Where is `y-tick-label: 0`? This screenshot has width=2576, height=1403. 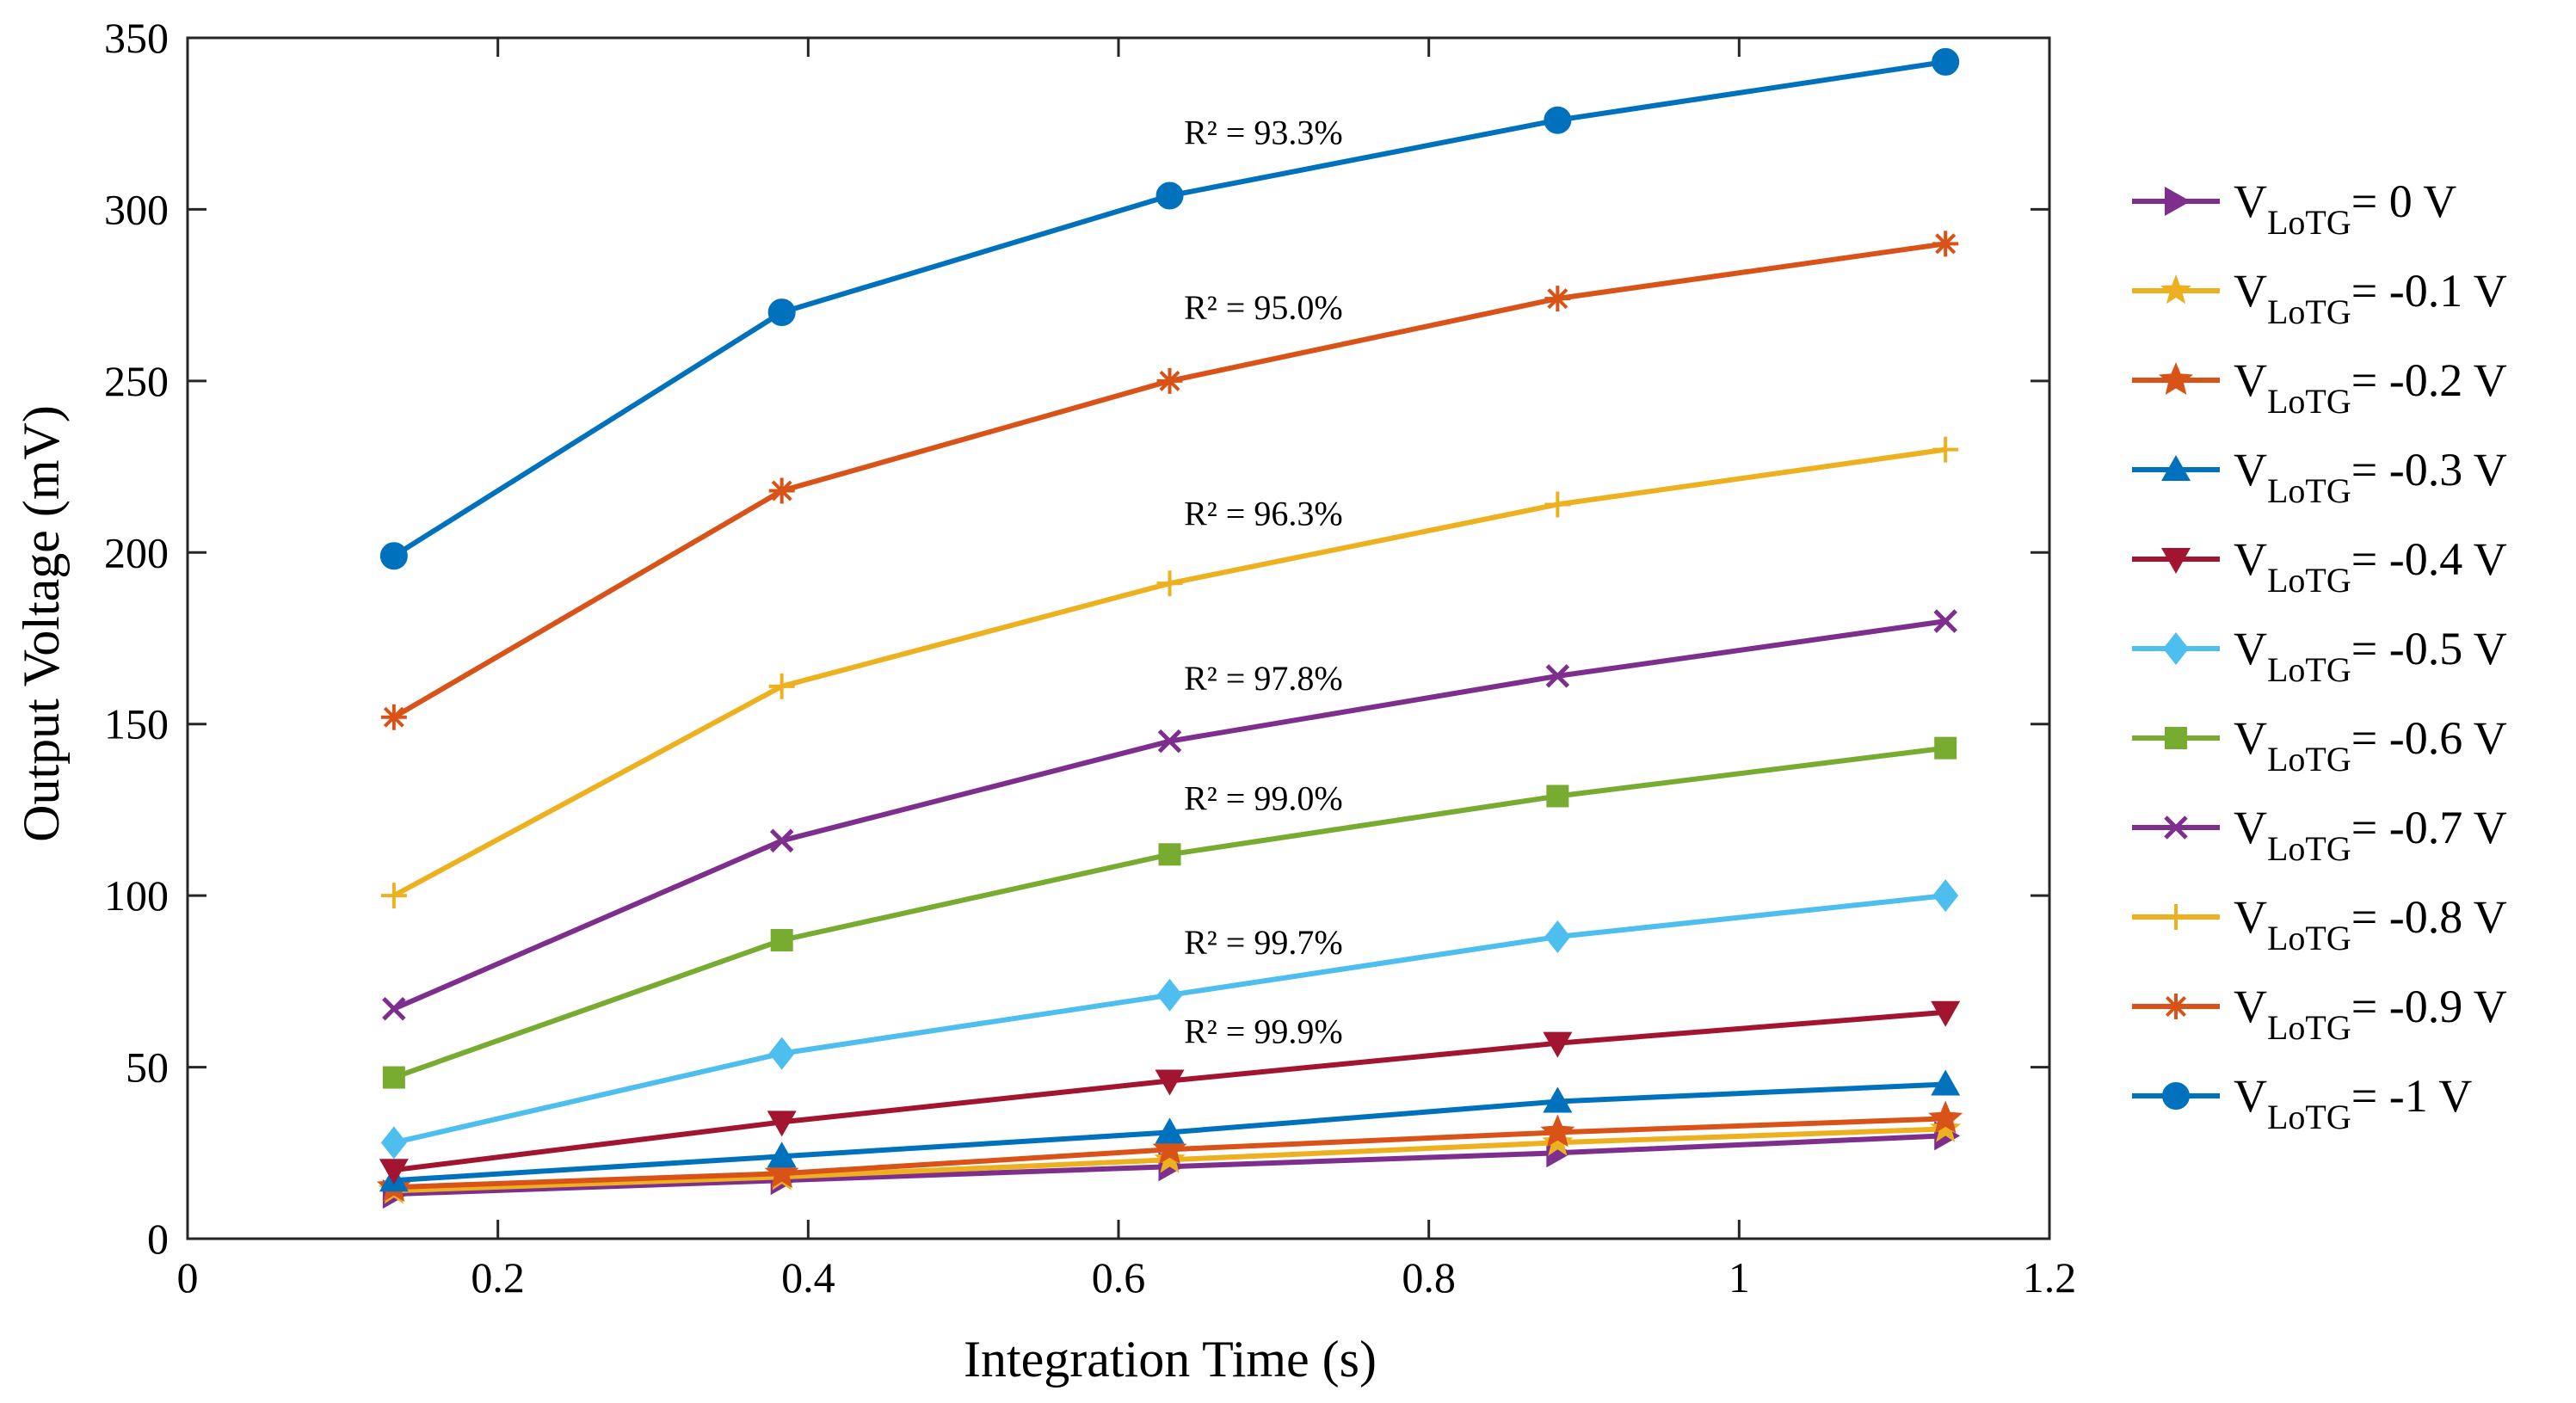
y-tick-label: 0 is located at coordinates (158, 1239).